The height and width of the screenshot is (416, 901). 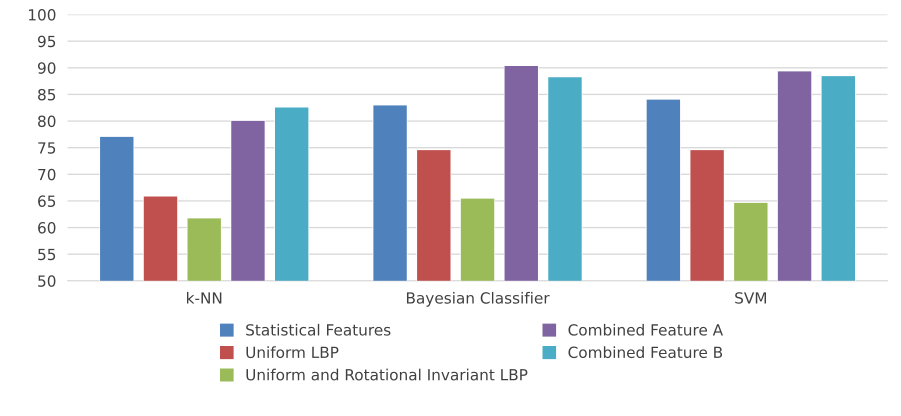 What do you see at coordinates (47, 148) in the screenshot?
I see `y-tick-label: 75` at bounding box center [47, 148].